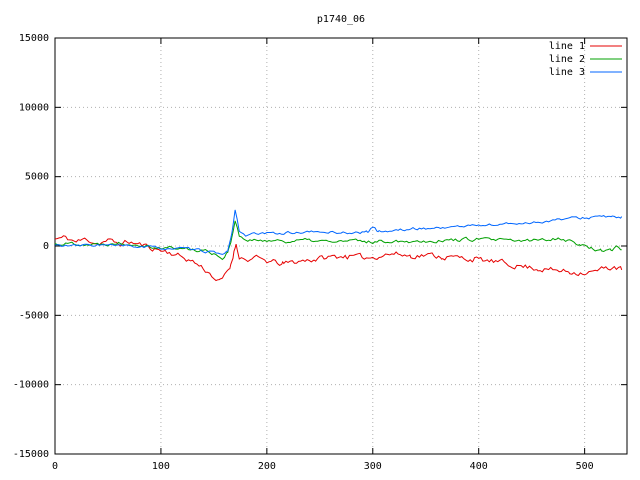 The height and width of the screenshot is (480, 640). What do you see at coordinates (31, 385) in the screenshot?
I see `y-tick-label: -10000` at bounding box center [31, 385].